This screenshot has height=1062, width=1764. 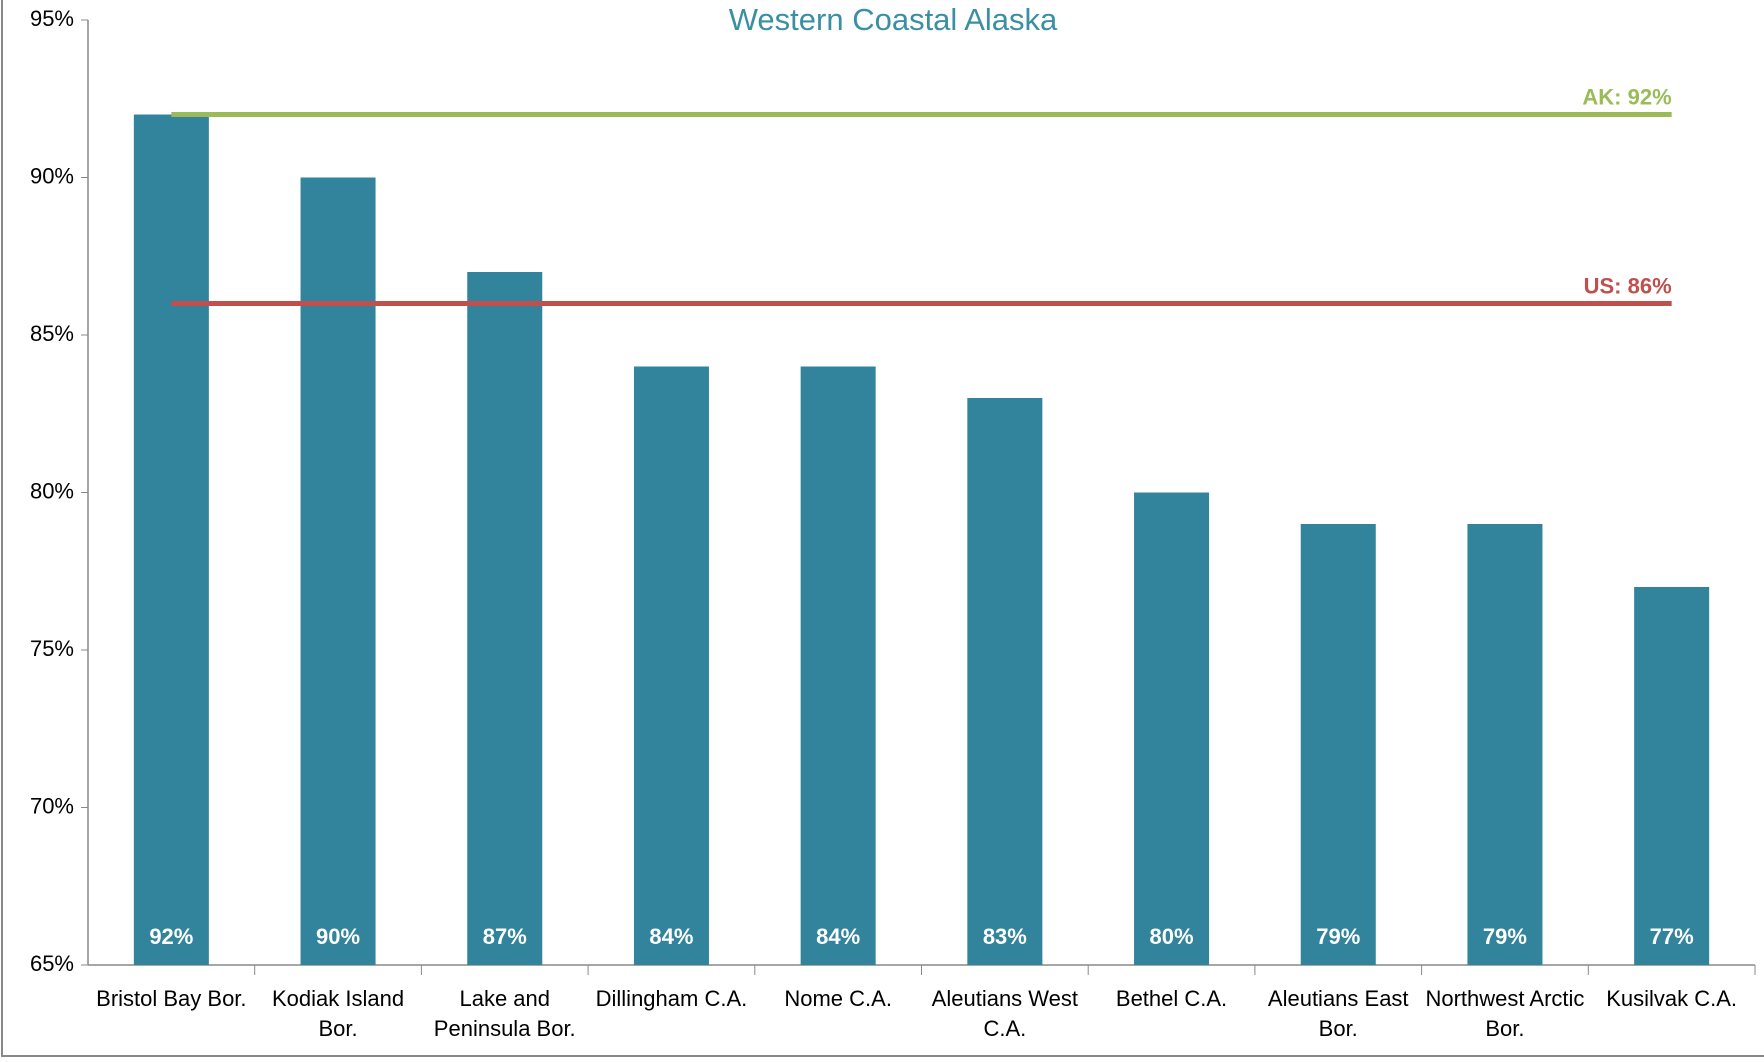 What do you see at coordinates (338, 936) in the screenshot?
I see `data-label: 90%` at bounding box center [338, 936].